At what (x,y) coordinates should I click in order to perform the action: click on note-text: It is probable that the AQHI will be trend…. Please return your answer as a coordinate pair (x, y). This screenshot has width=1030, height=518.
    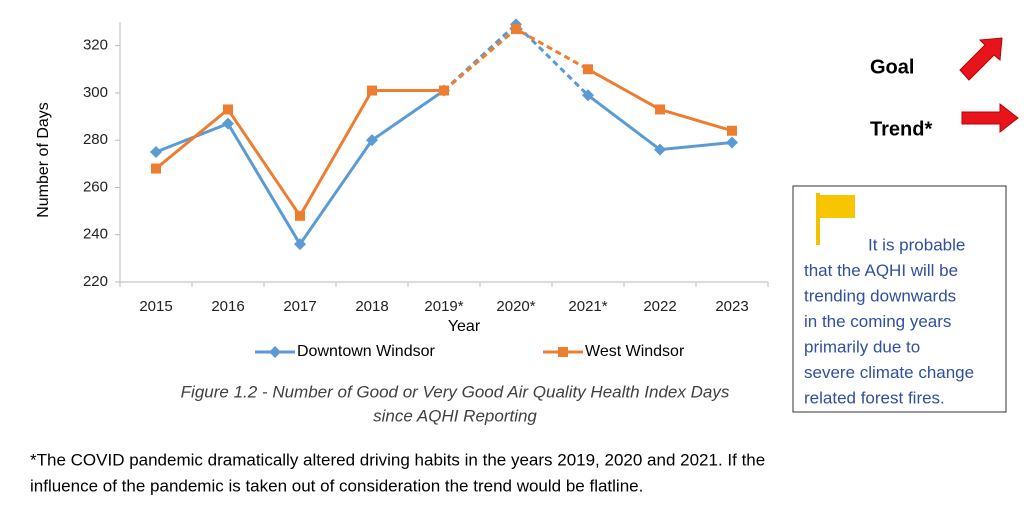
    Looking at the image, I should click on (889, 321).